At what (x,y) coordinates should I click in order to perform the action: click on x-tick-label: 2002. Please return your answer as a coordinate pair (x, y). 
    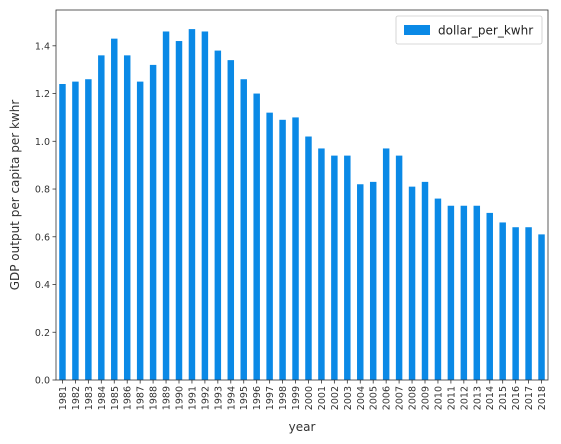
    Looking at the image, I should click on (335, 398).